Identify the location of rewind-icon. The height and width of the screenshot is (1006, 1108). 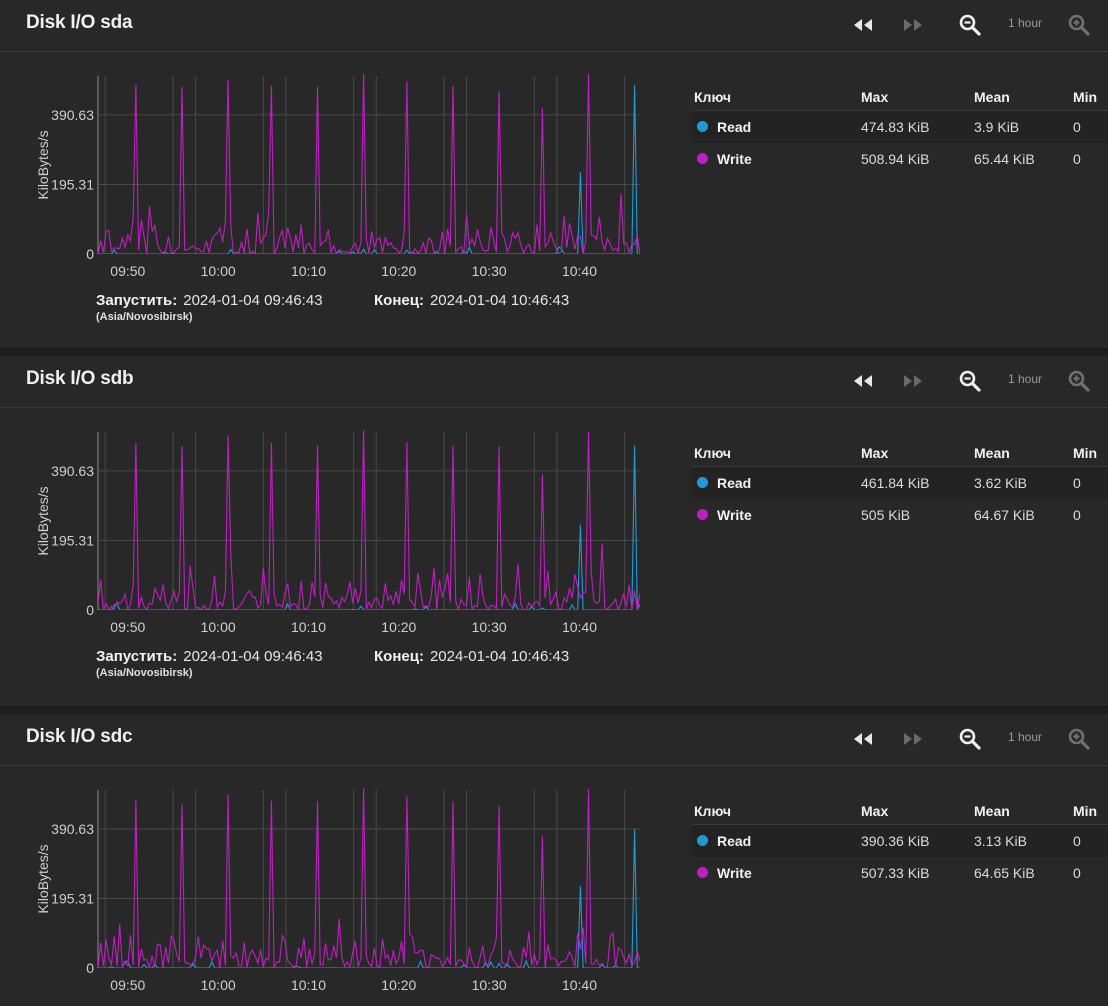
(863, 381).